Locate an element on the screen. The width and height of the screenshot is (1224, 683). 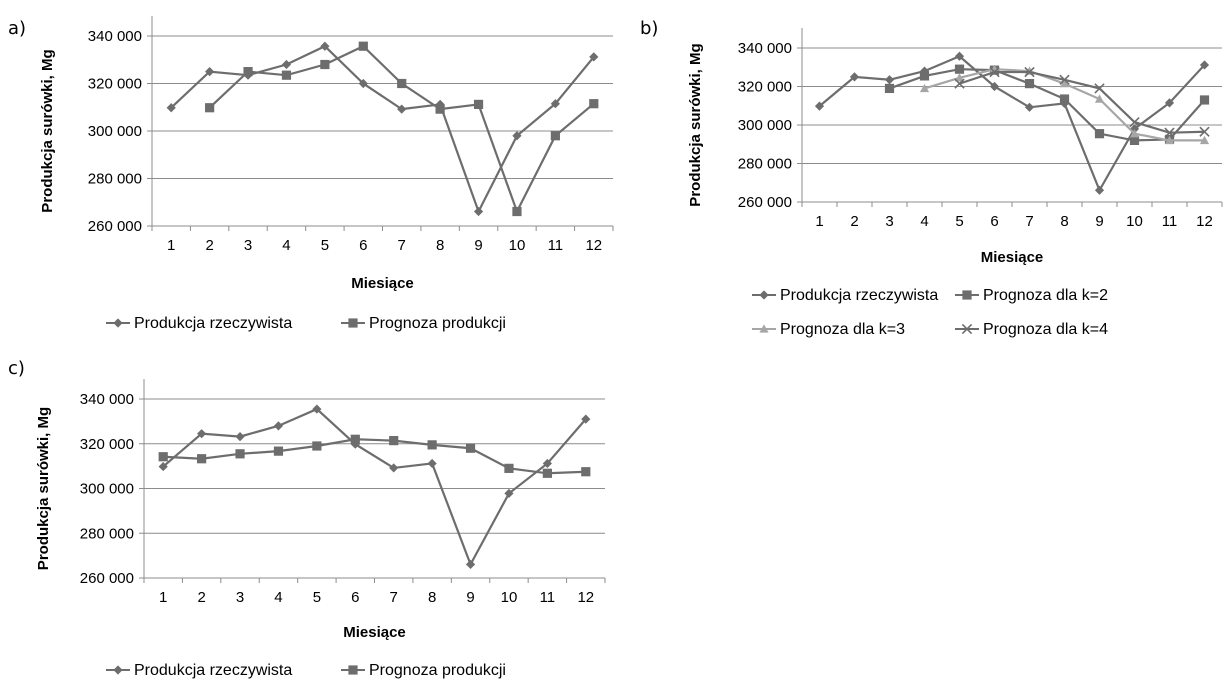
panel-label-b: b) is located at coordinates (649, 28).